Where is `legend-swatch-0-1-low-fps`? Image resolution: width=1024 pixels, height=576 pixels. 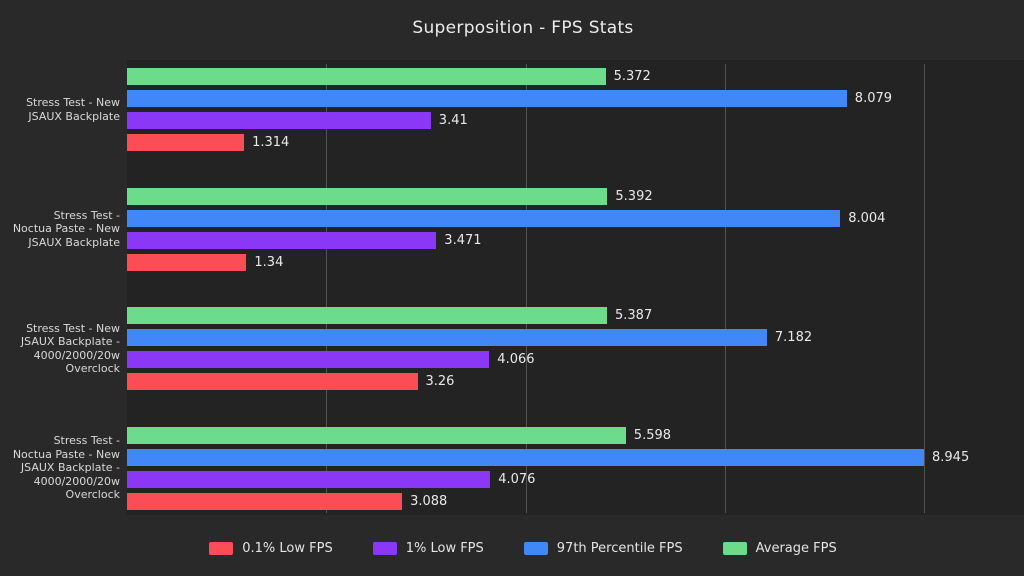
legend-swatch-0-1-low-fps is located at coordinates (221, 548).